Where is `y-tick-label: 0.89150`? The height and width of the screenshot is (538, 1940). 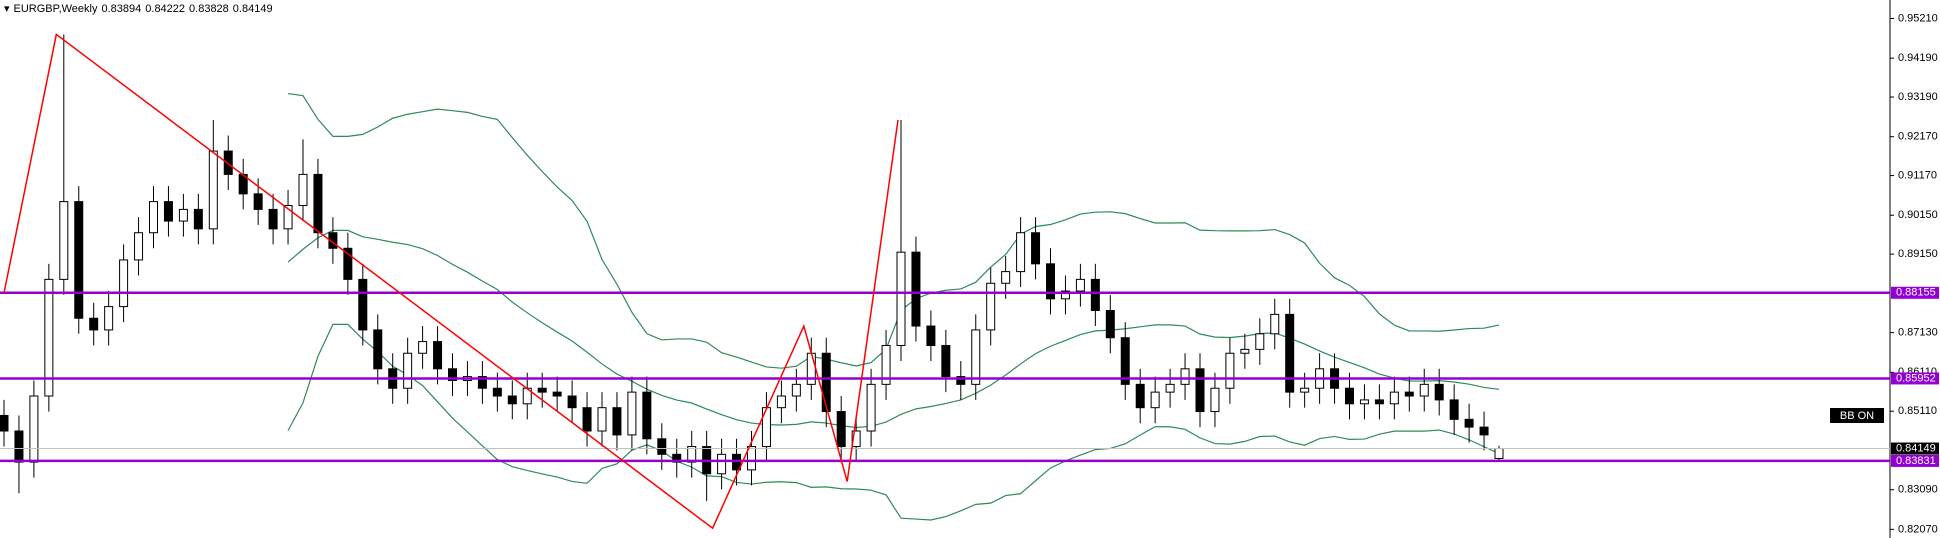 y-tick-label: 0.89150 is located at coordinates (1918, 254).